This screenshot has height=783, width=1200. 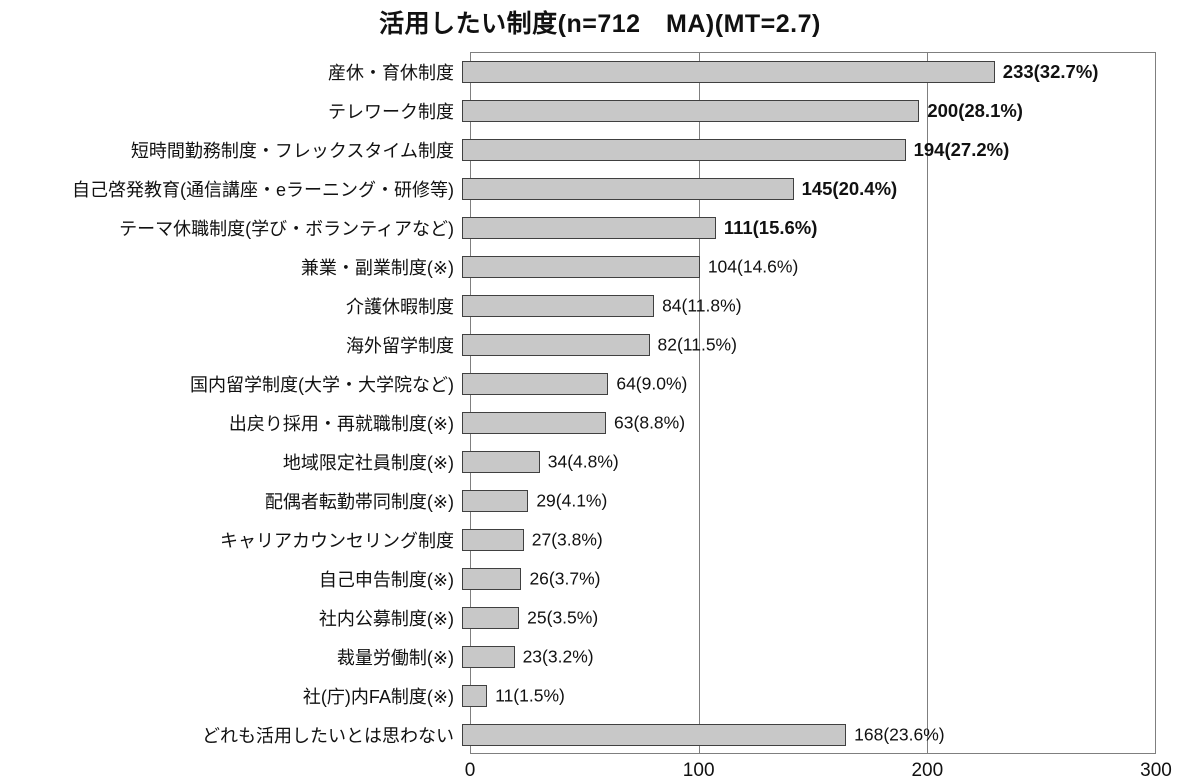 I want to click on category-label: 配偶者転勤帯同制度(※), so click(x=359, y=501).